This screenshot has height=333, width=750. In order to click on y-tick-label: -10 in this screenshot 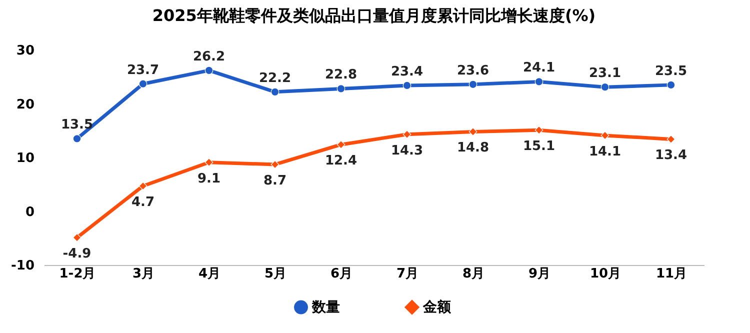, I will do `click(22, 266)`.